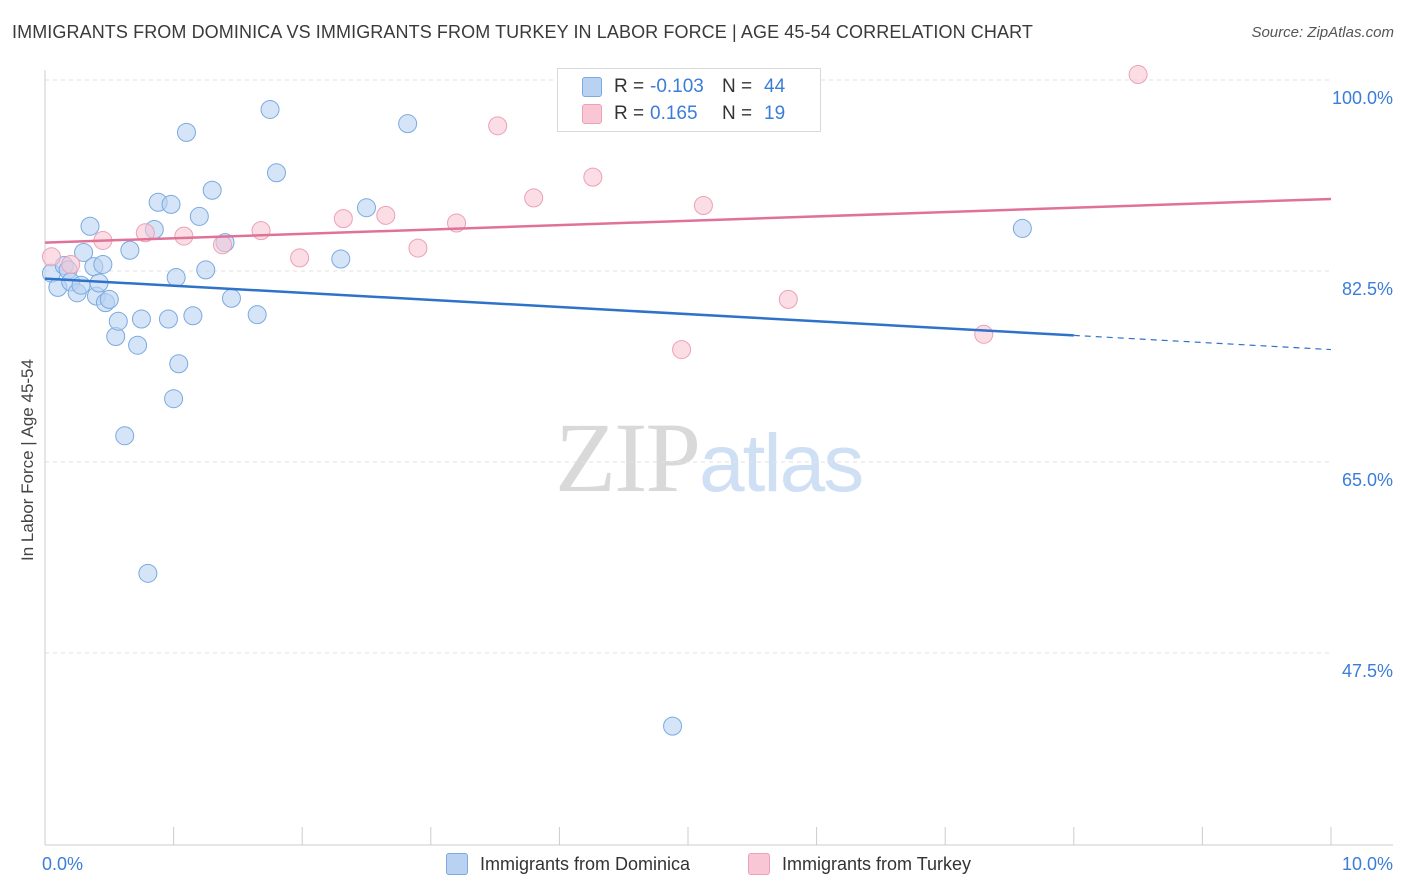 Image resolution: width=1406 pixels, height=892 pixels. What do you see at coordinates (27, 460) in the screenshot?
I see `y-axis-label: In Labor Force | Age 45-54` at bounding box center [27, 460].